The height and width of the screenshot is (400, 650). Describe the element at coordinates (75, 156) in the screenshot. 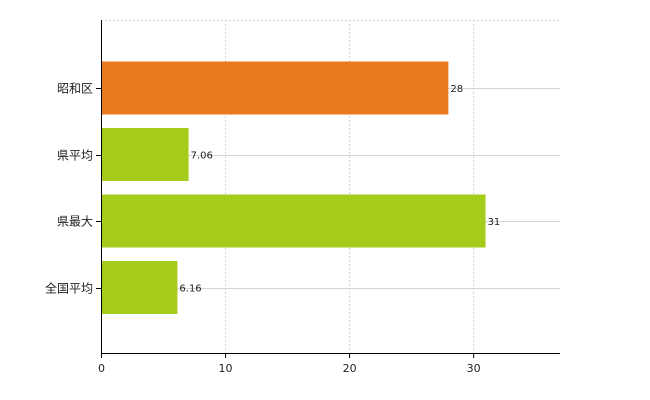

I see `category-label: 県平均` at that location.